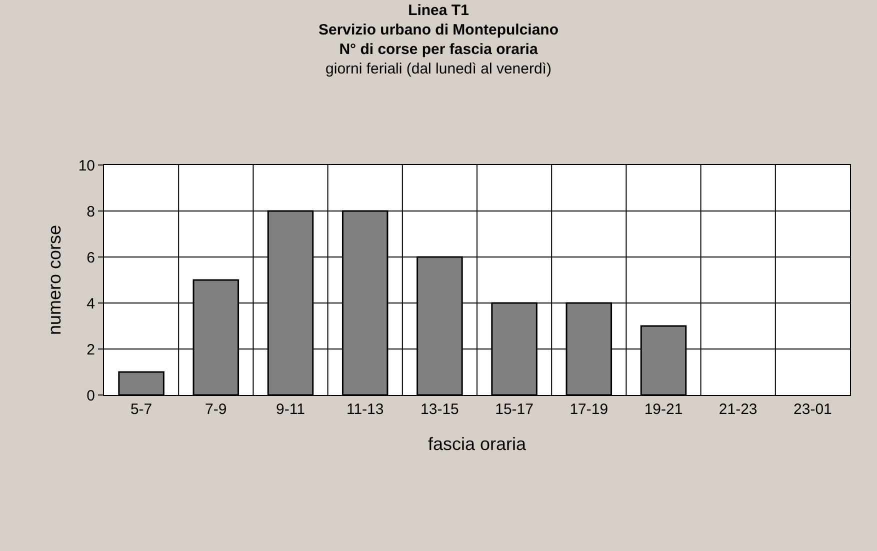 Image resolution: width=877 pixels, height=551 pixels. I want to click on x-tick-label: 5-7, so click(141, 409).